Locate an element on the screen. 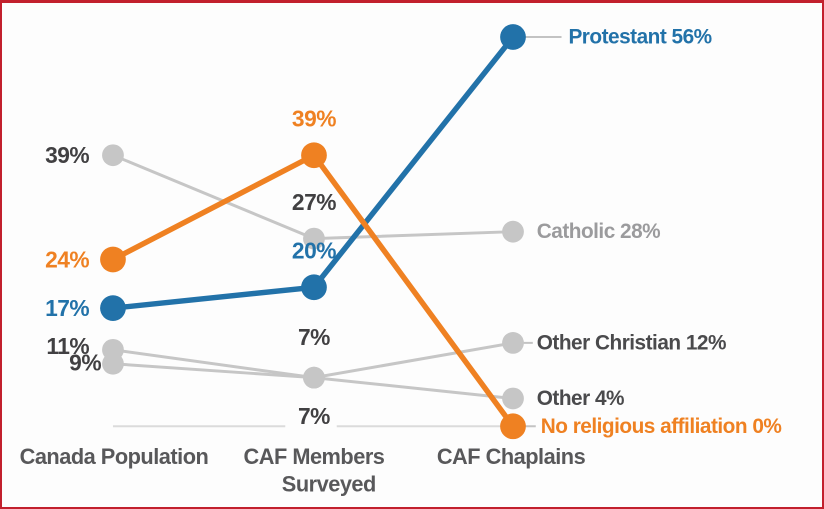 This screenshot has height=509, width=824. value-label-other-0: 9% is located at coordinates (85, 363).